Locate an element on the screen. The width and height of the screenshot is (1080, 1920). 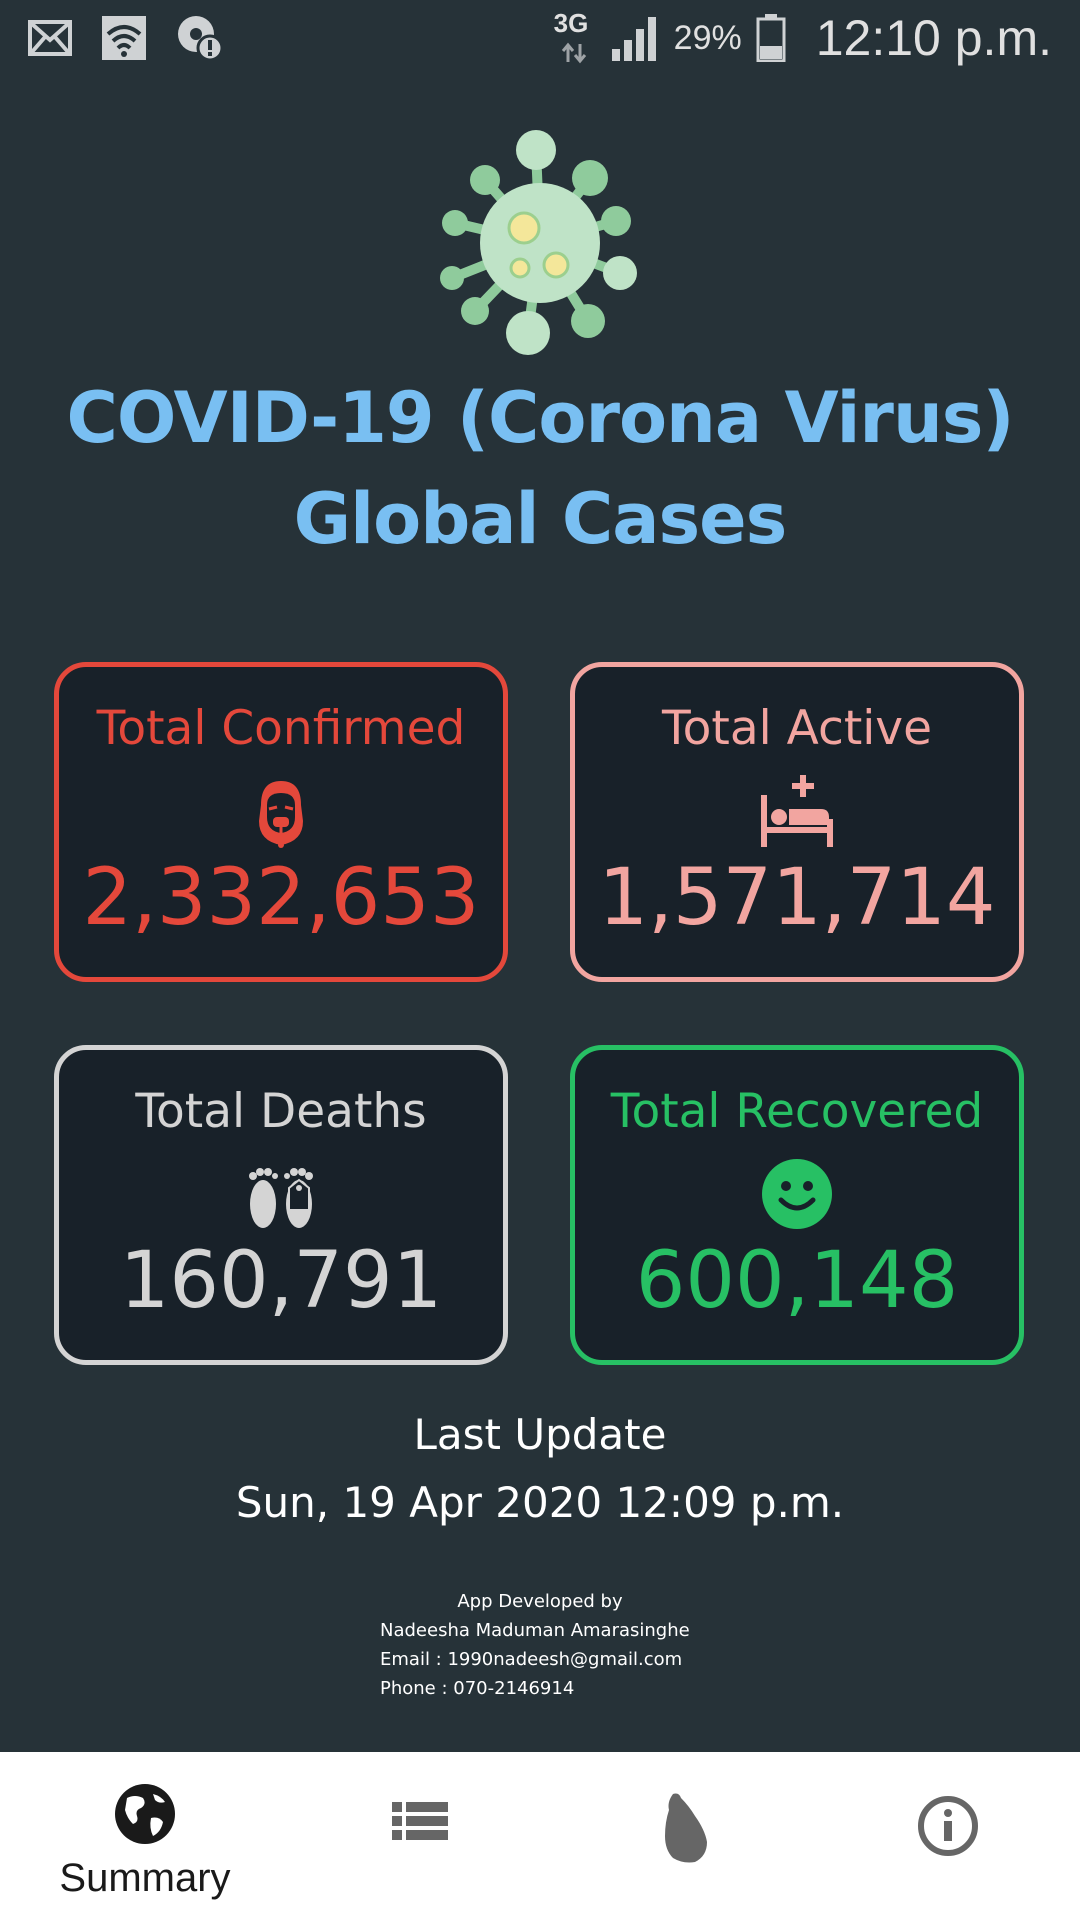
mail-icon is located at coordinates (50, 38).